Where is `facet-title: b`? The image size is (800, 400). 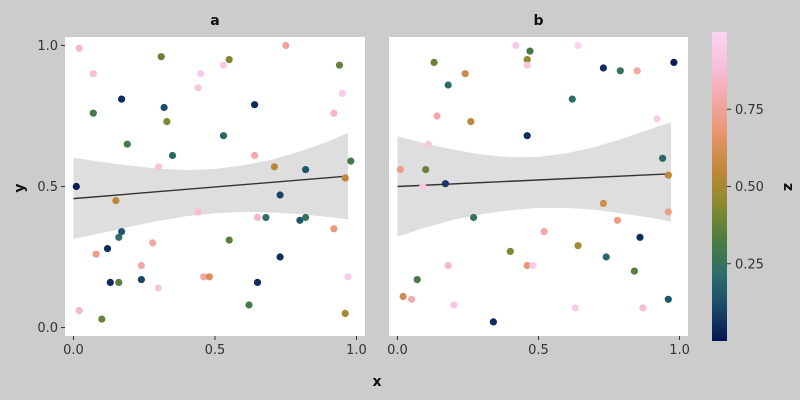 facet-title: b is located at coordinates (538, 21).